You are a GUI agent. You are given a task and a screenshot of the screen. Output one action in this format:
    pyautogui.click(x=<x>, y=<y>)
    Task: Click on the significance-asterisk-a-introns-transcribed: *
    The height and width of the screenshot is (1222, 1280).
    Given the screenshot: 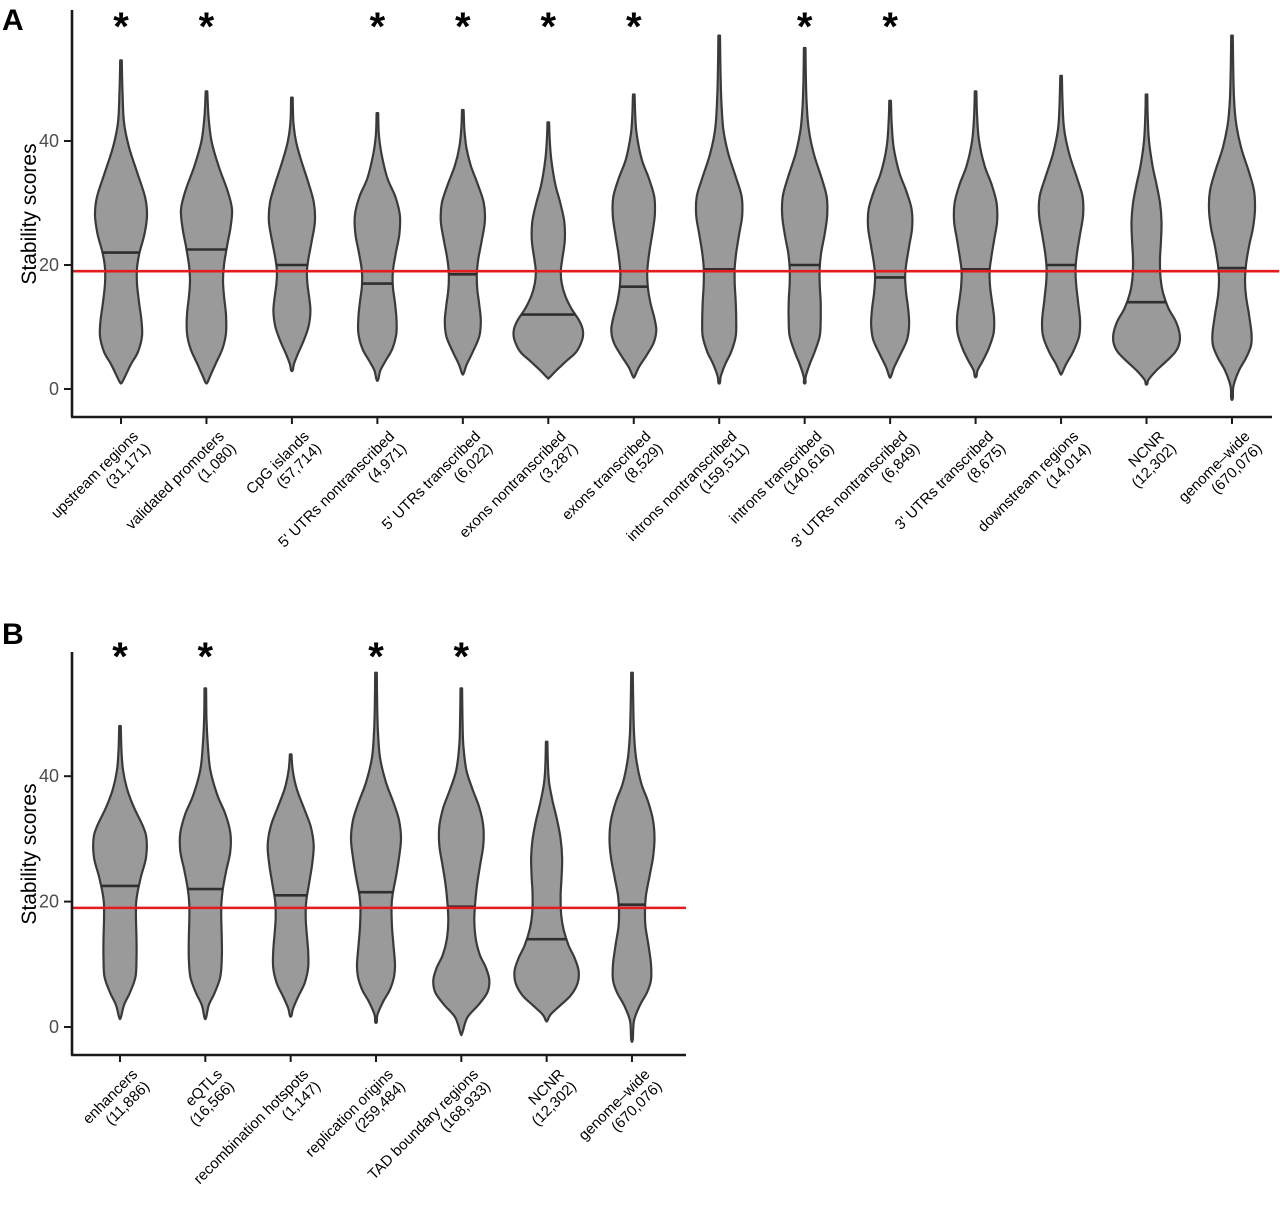 What is the action you would take?
    pyautogui.click(x=805, y=27)
    